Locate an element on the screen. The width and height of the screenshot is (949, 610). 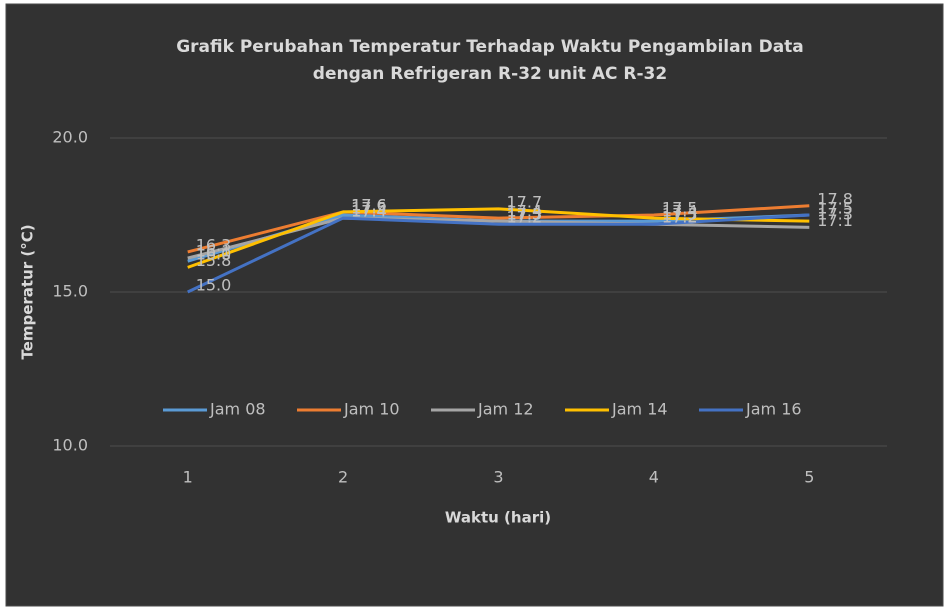
data-label: 17.7 is located at coordinates (525, 201).